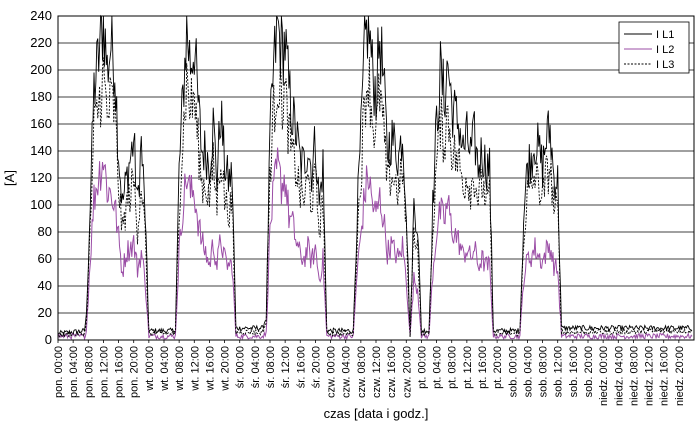  What do you see at coordinates (135, 372) in the screenshot?
I see `x-tick-label: pon. 20:00` at bounding box center [135, 372].